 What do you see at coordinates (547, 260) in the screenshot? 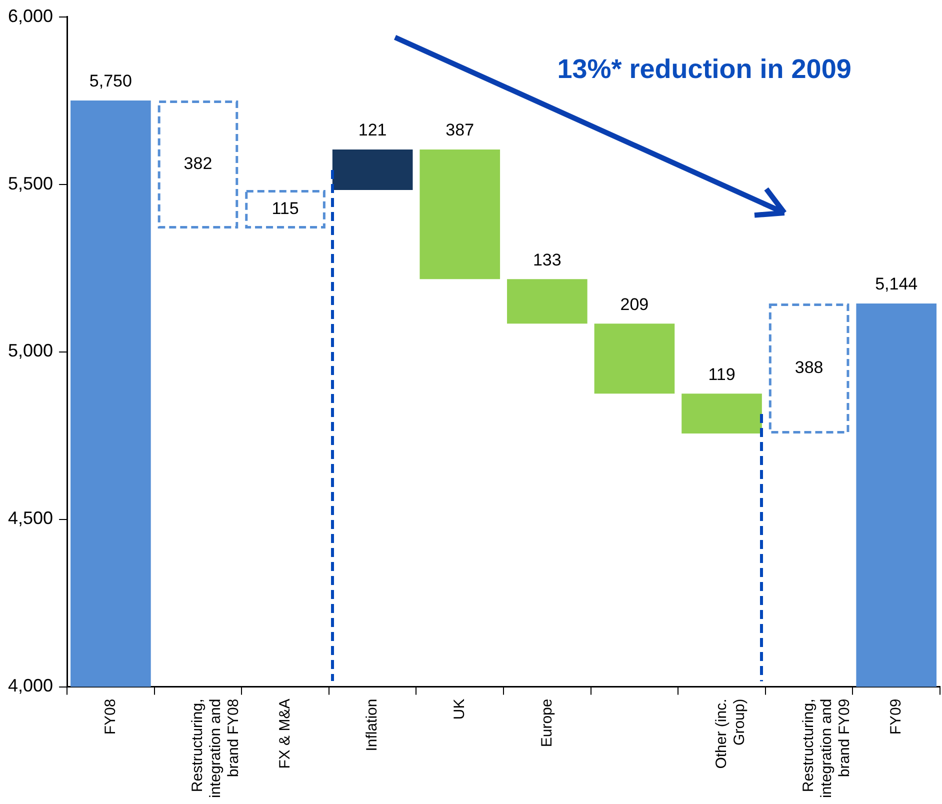
I see `data-label: 133` at bounding box center [547, 260].